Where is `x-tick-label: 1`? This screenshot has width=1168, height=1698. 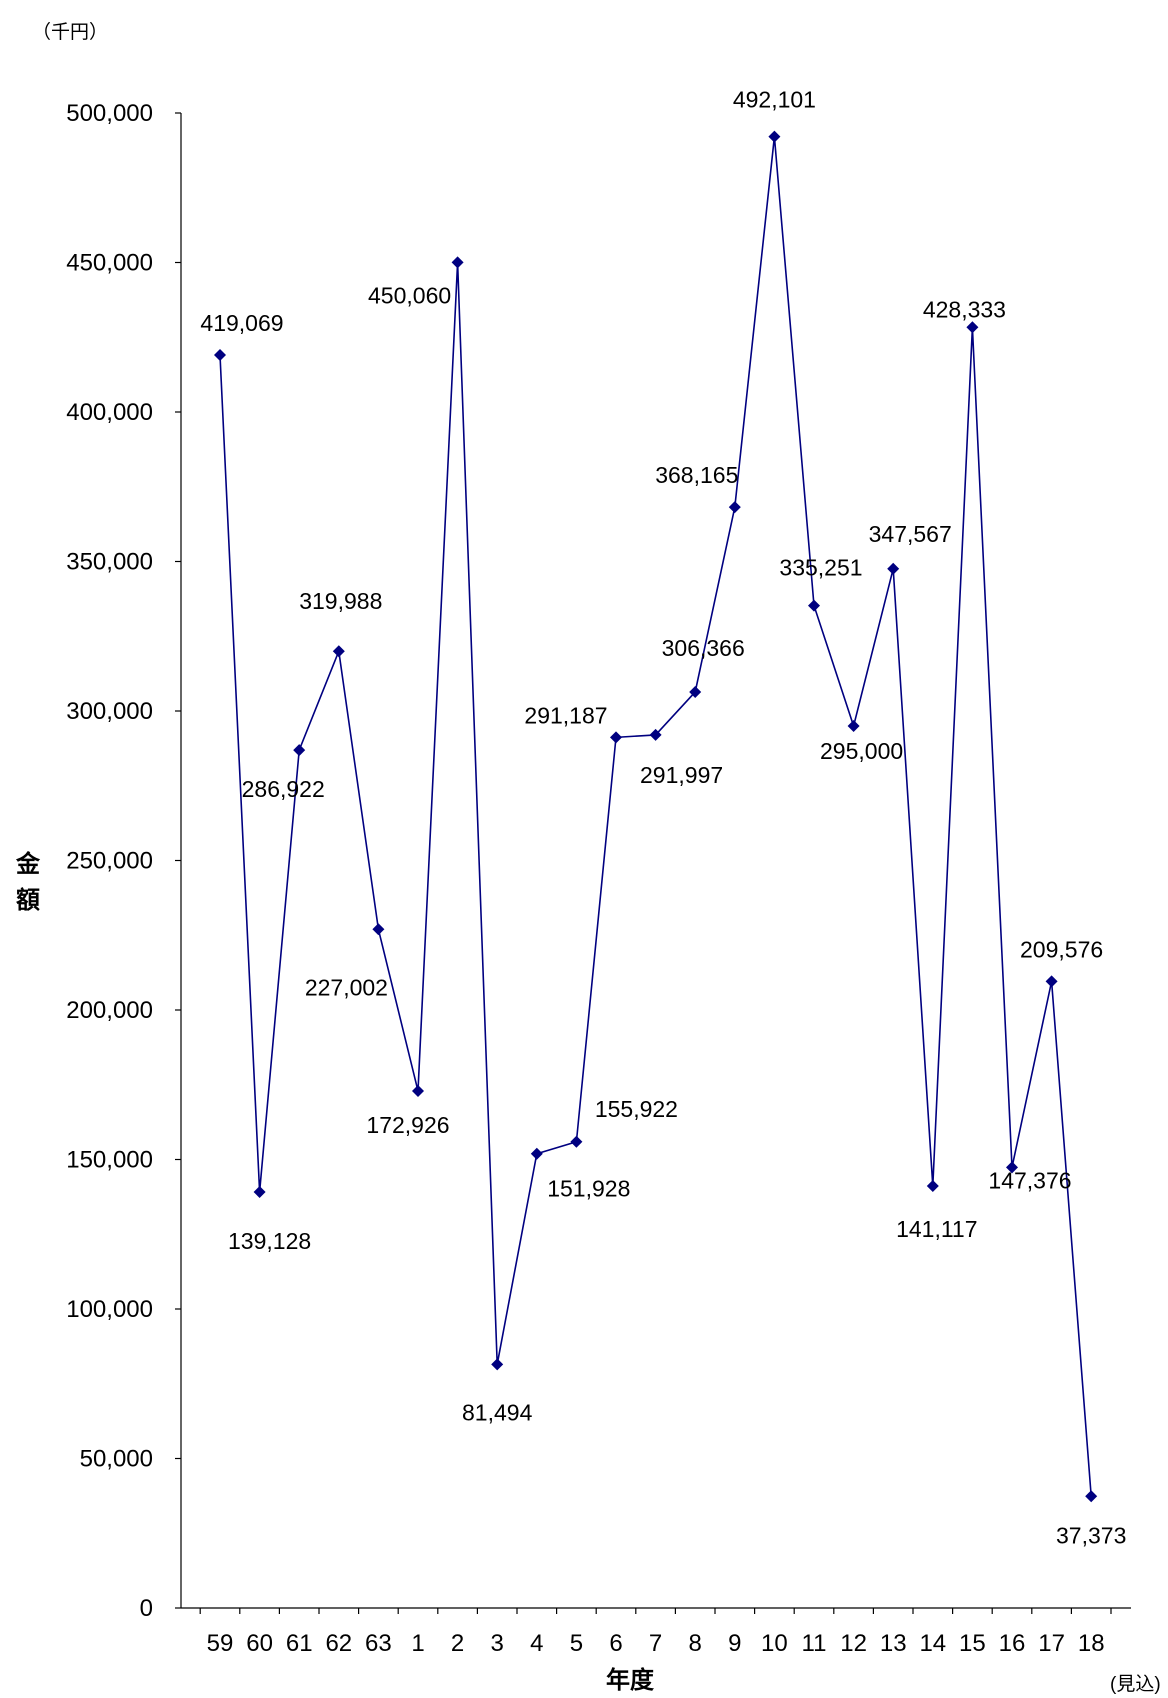 x-tick-label: 1 is located at coordinates (417, 1643).